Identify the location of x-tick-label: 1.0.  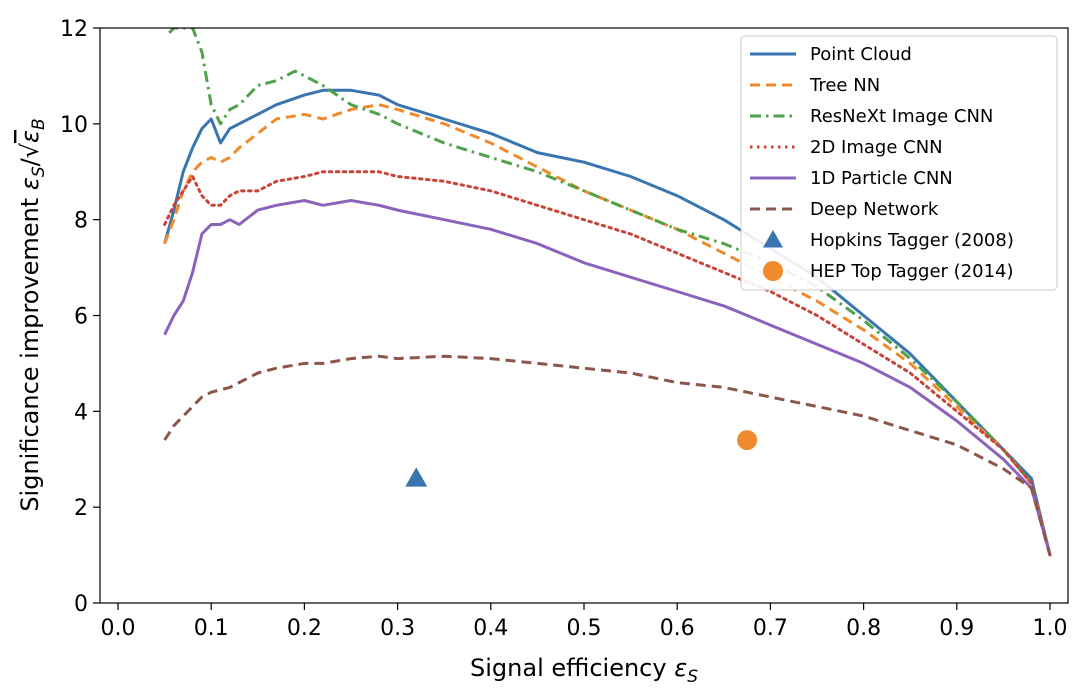
(1050, 628).